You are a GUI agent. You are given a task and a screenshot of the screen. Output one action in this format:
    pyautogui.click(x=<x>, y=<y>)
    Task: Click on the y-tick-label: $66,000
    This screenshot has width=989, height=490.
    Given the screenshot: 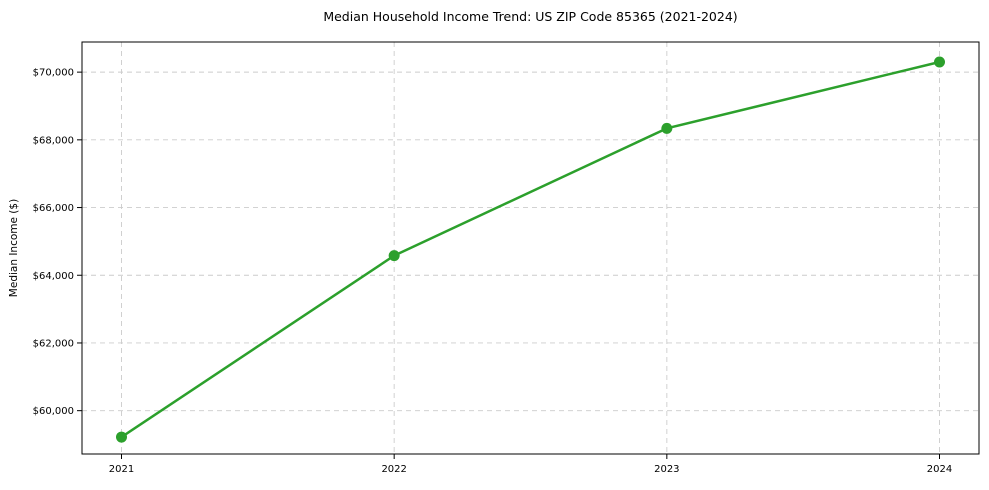 What is the action you would take?
    pyautogui.click(x=53, y=208)
    